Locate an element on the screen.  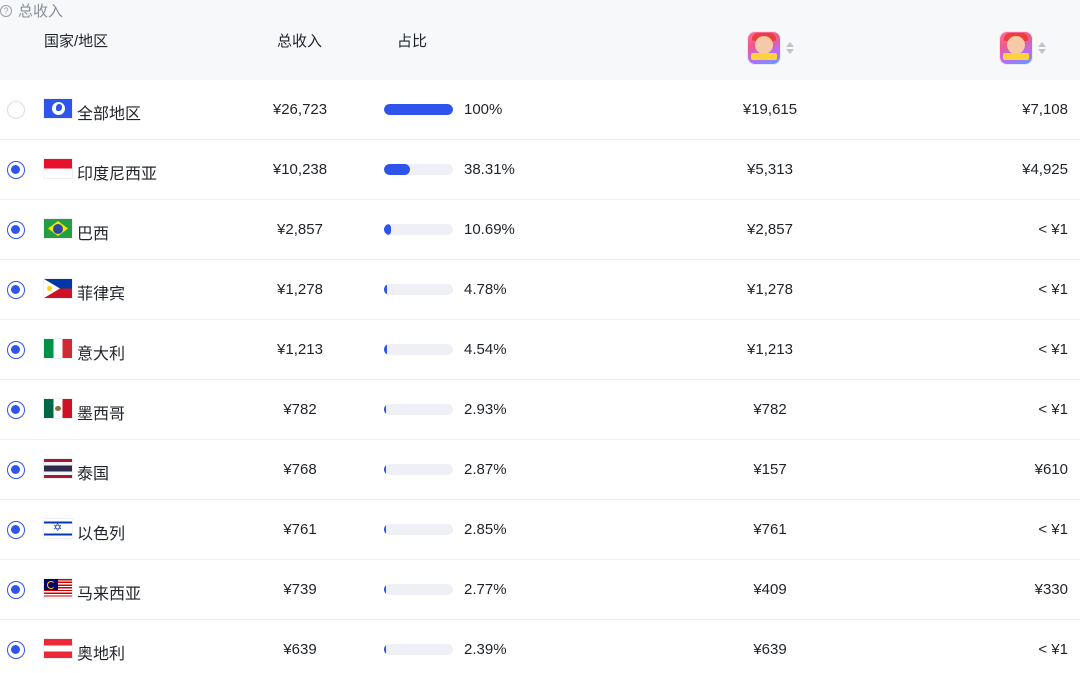
country-name: 以色列 is located at coordinates (101, 534).